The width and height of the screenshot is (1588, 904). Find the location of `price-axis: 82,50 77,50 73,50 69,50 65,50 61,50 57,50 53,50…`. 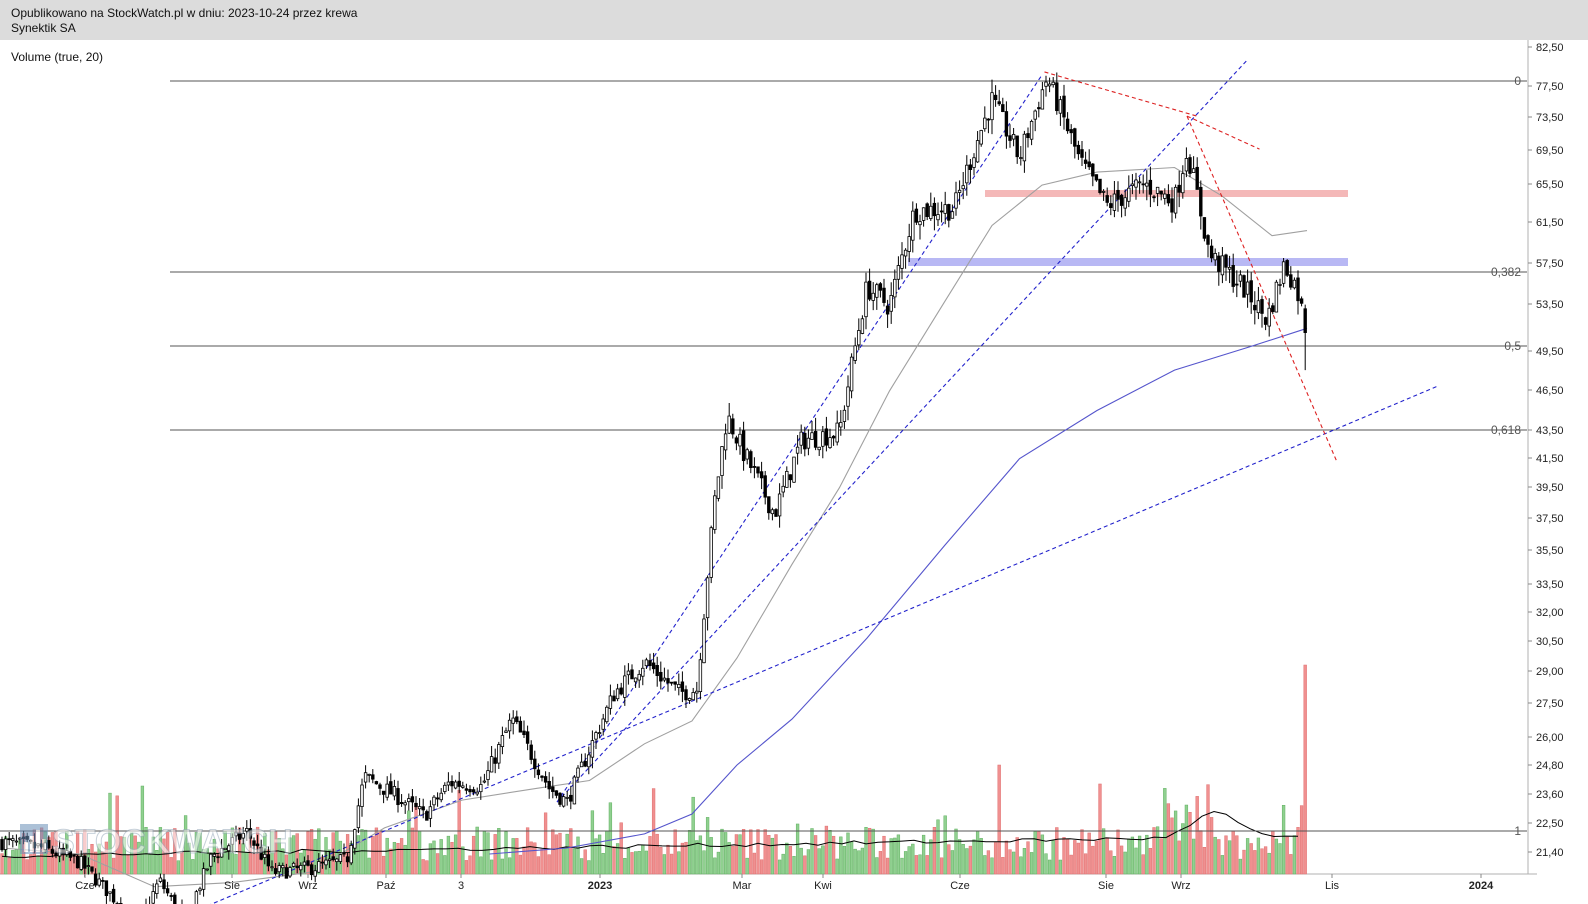

price-axis: 82,50 77,50 73,50 69,50 65,50 61,50 57,50 53,50… is located at coordinates (1546, 450).